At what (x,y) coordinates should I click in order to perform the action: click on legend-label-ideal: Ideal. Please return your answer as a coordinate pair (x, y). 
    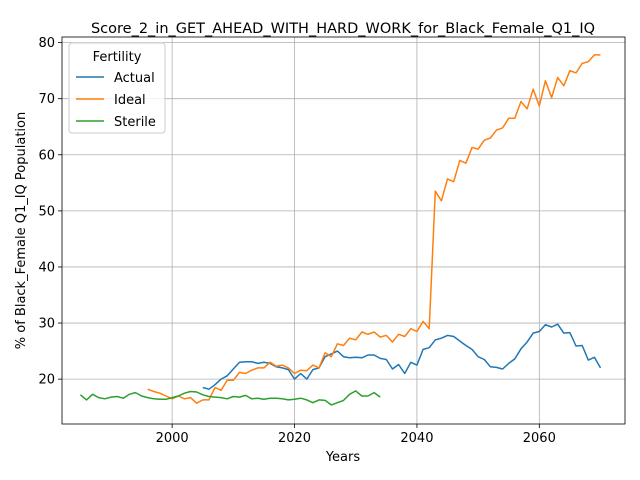
    Looking at the image, I should click on (130, 100).